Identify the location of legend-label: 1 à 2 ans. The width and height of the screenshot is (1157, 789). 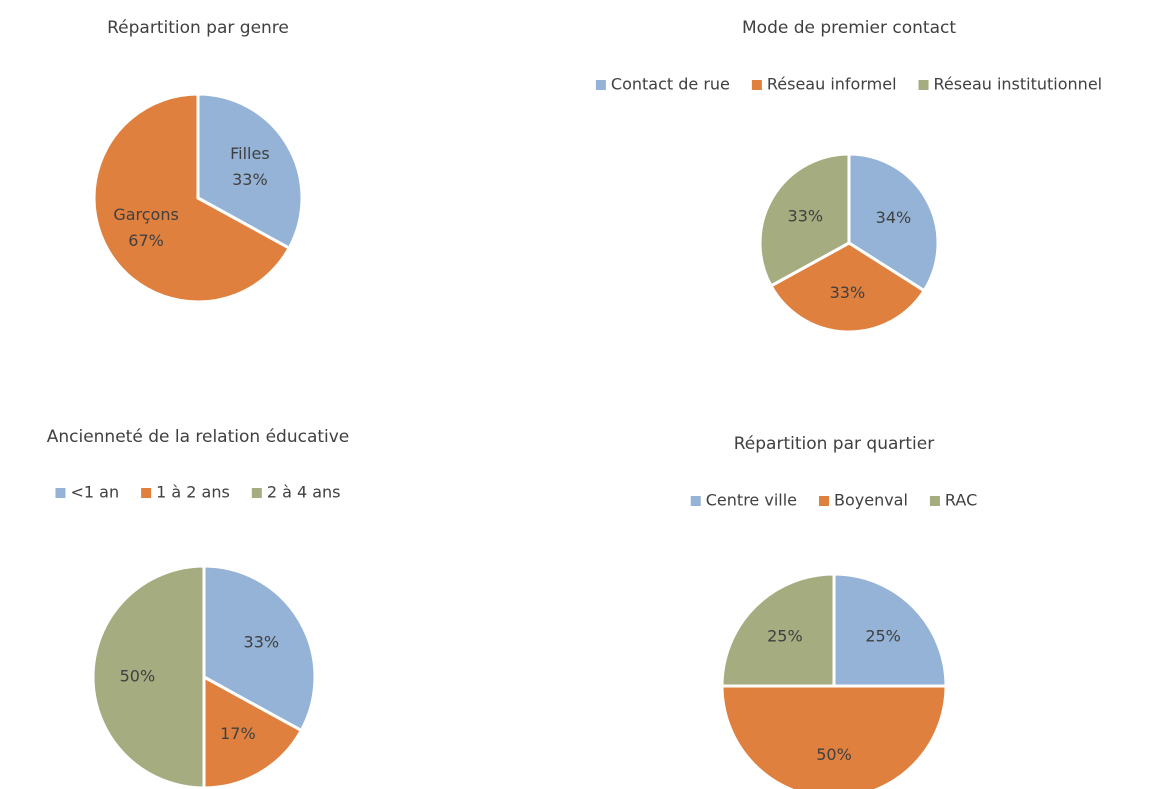
(193, 492).